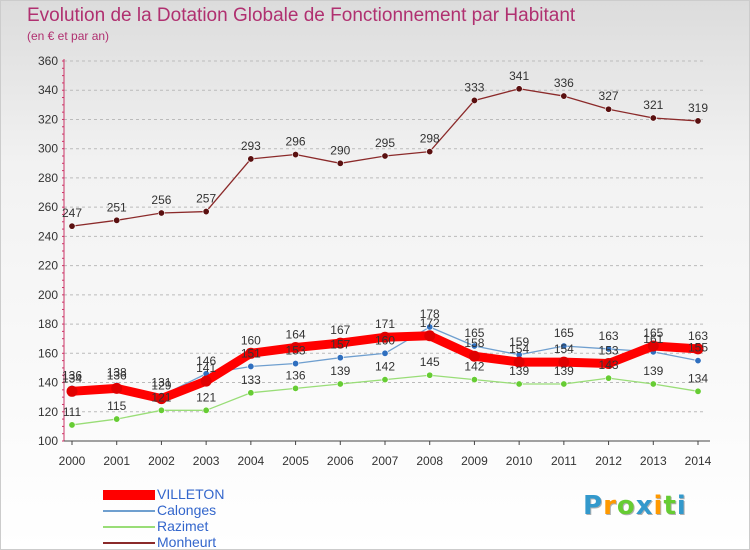 The image size is (750, 550). I want to click on x-tick-label: 2010, so click(519, 461).